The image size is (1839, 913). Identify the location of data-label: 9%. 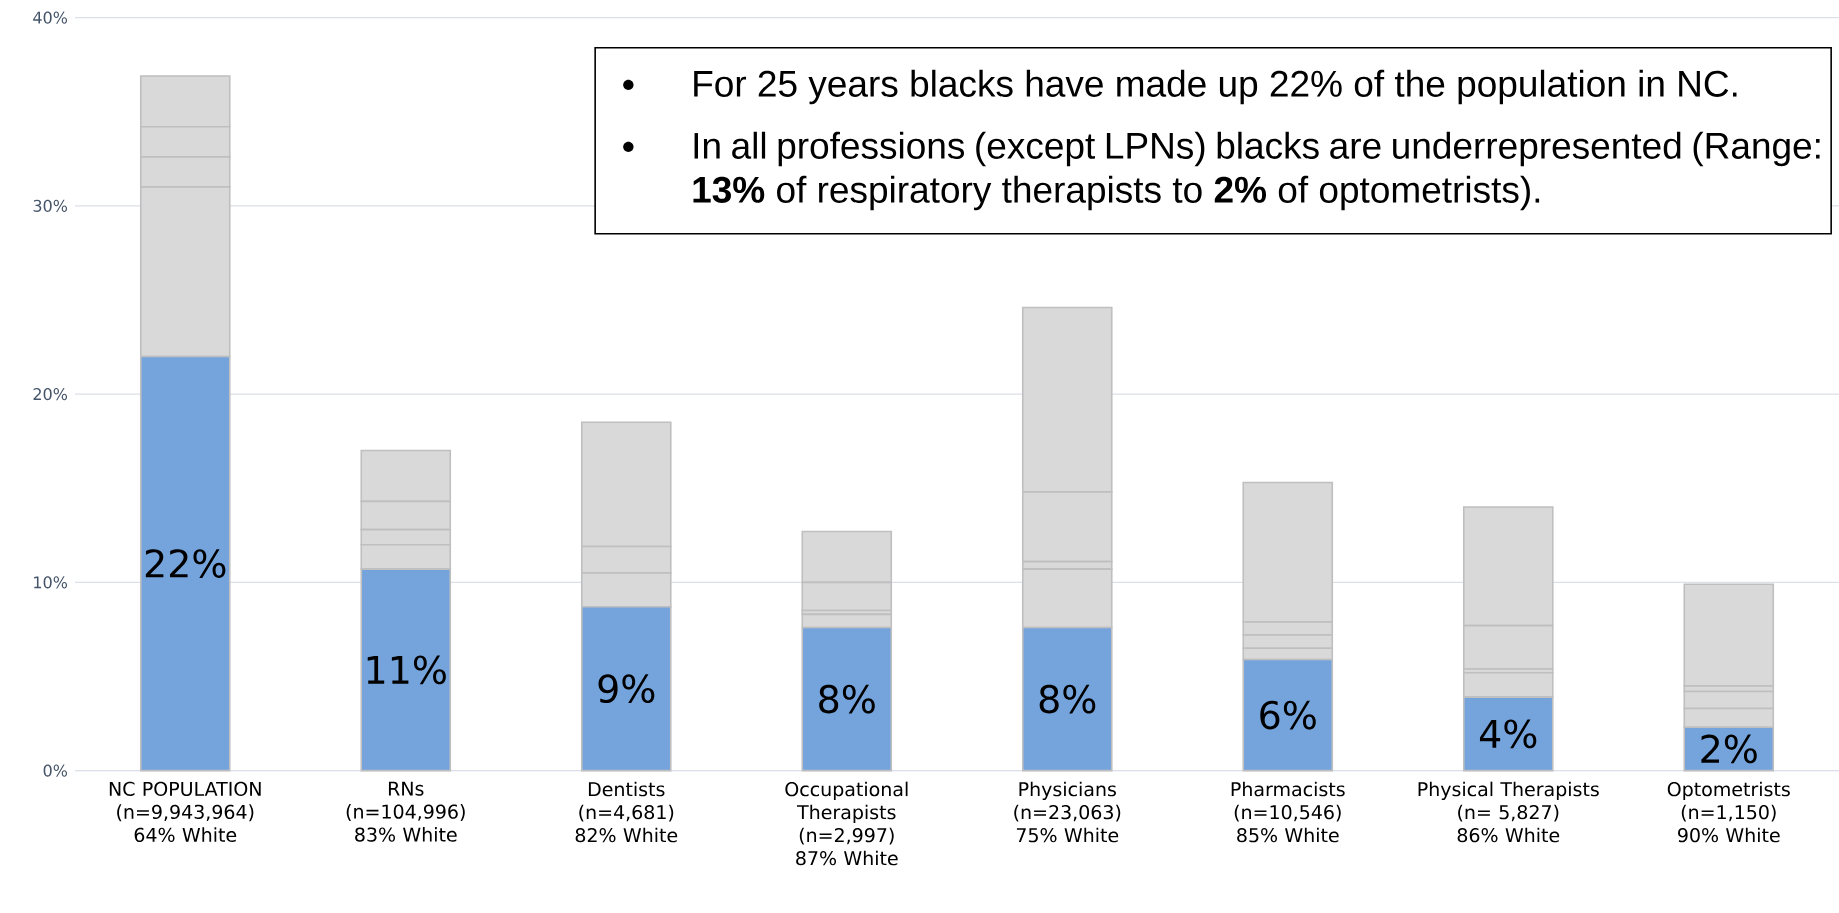
(626, 689).